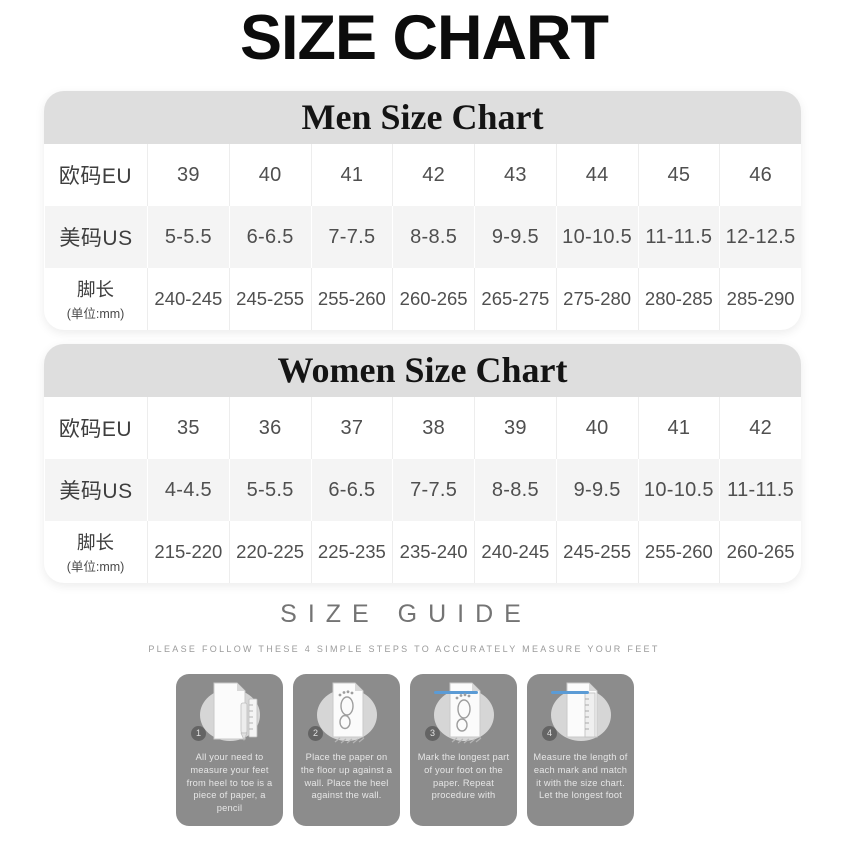  What do you see at coordinates (406, 614) in the screenshot?
I see `size-guide-title: SIZE GUIDE` at bounding box center [406, 614].